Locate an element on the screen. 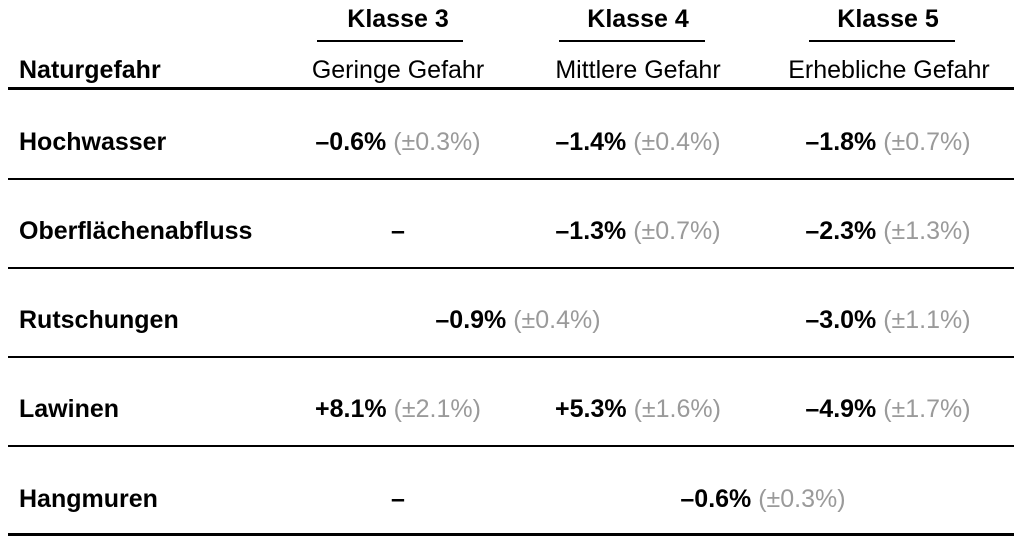  cell-hochwasser-k4: –1.4% (±0.4%) is located at coordinates (638, 142).